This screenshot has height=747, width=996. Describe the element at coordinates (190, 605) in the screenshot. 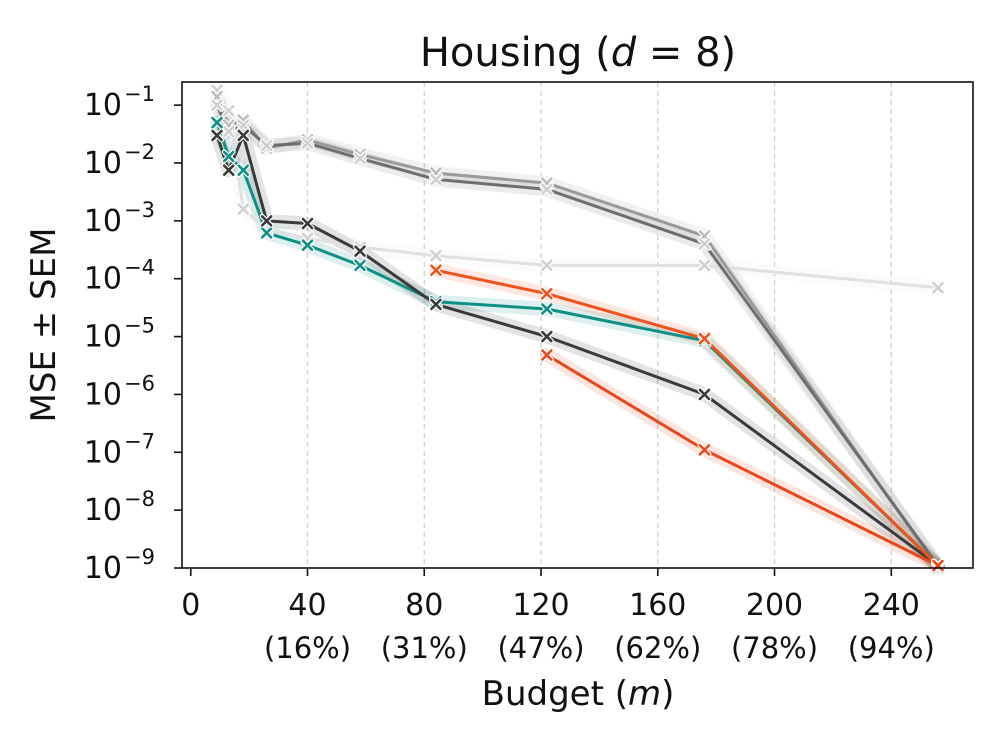

I see `x-tick-label-0: 0` at that location.